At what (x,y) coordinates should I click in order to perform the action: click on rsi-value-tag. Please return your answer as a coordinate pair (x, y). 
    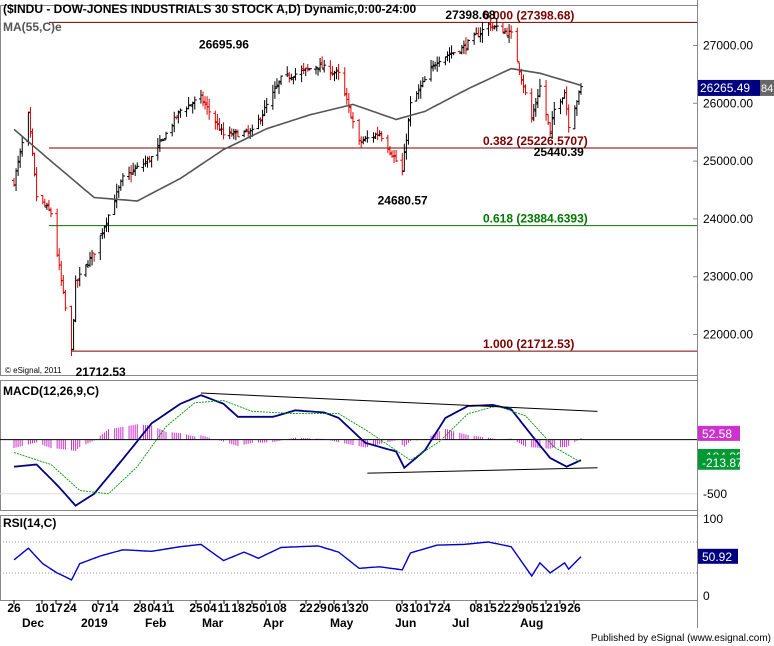
    Looking at the image, I should click on (718, 556).